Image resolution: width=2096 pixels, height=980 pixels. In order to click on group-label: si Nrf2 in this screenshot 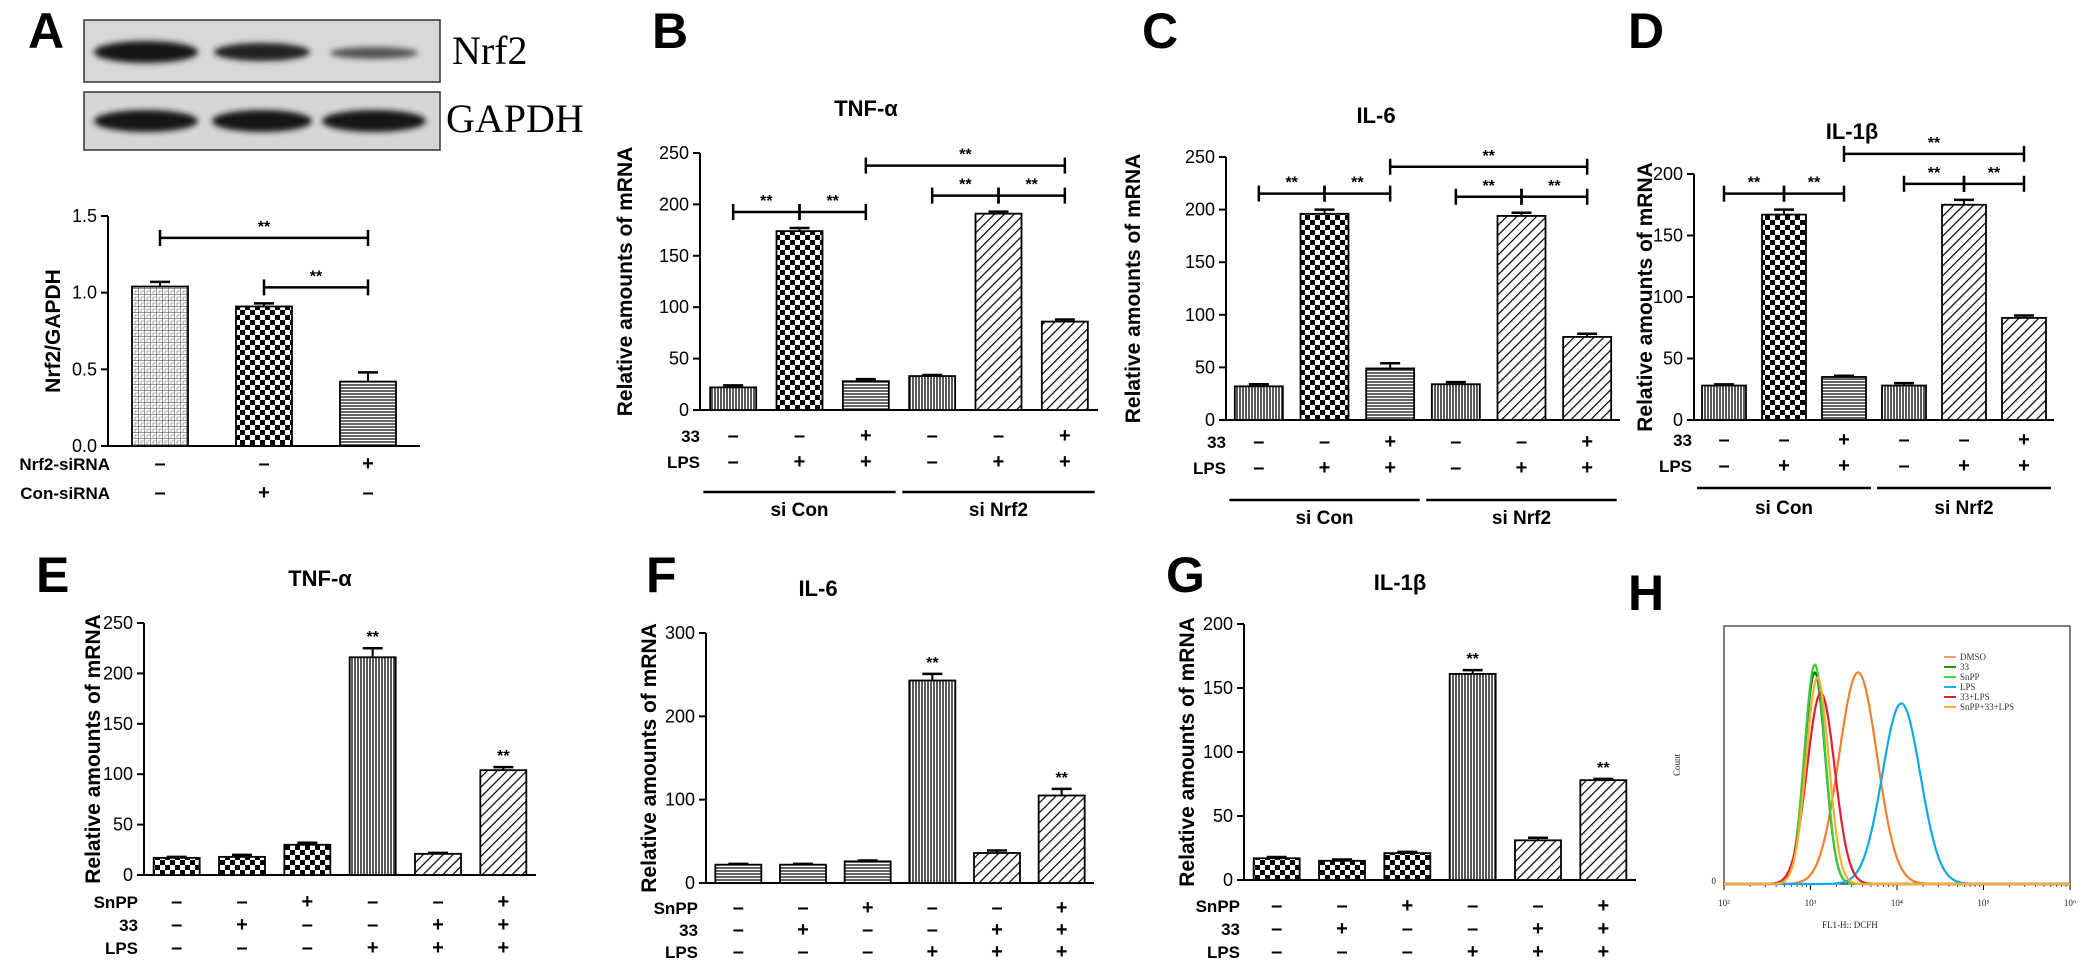, I will do `click(998, 510)`.